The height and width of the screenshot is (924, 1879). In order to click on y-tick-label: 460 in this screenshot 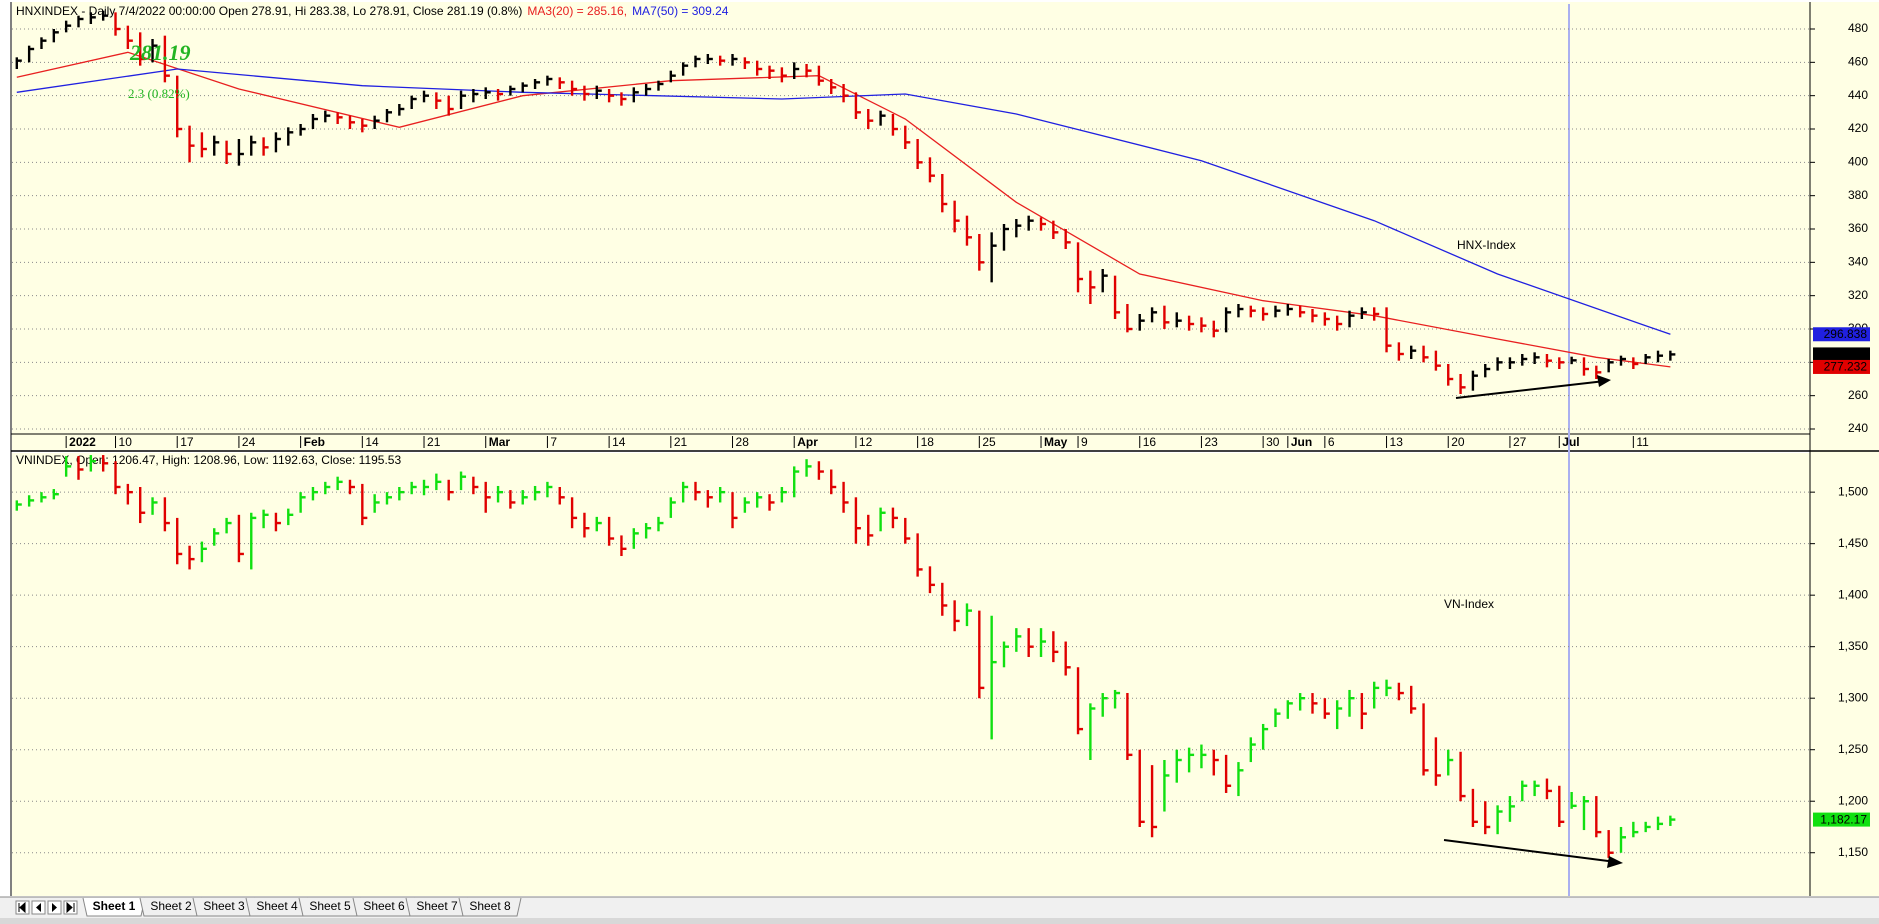, I will do `click(1858, 62)`.